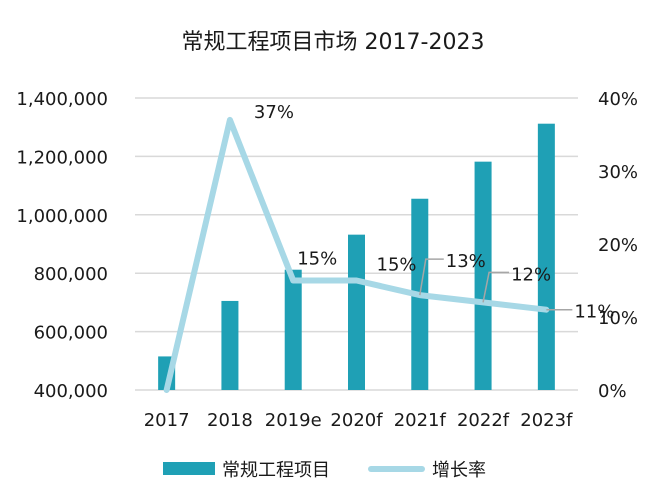 The height and width of the screenshot is (491, 666). What do you see at coordinates (62, 157) in the screenshot?
I see `y-left-tick-label: 1,200,000` at bounding box center [62, 157].